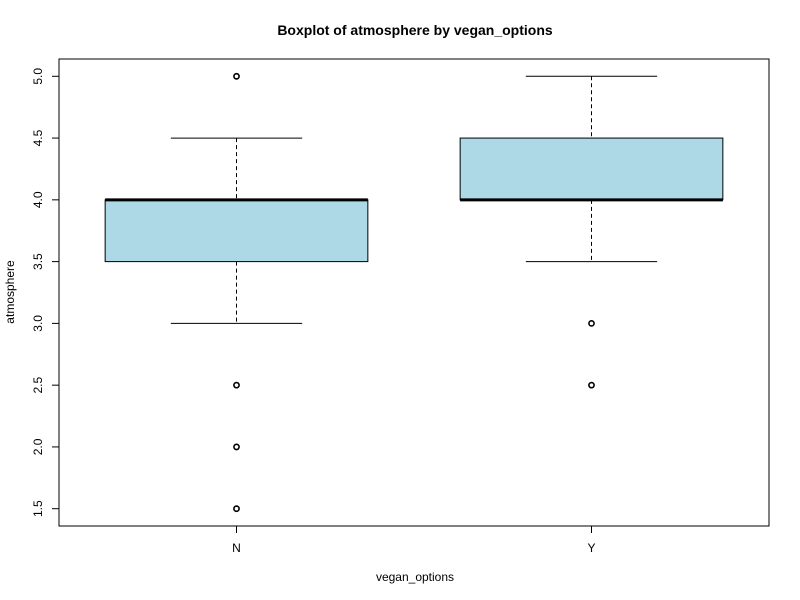 This screenshot has height=600, width=800. What do you see at coordinates (38, 137) in the screenshot?
I see `y-tick-label: 4.5` at bounding box center [38, 137].